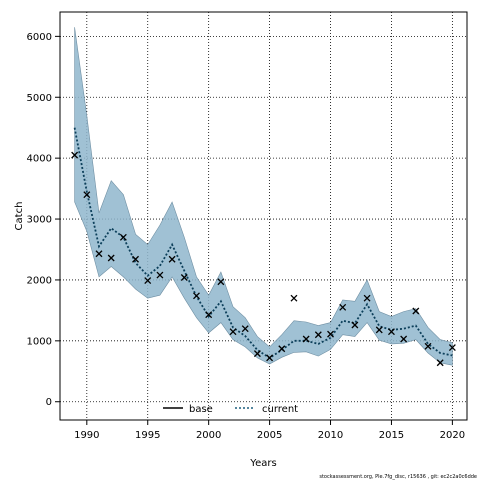 The height and width of the screenshot is (480, 480). Describe the element at coordinates (452, 435) in the screenshot. I see `x-tick-label: 2020` at that location.